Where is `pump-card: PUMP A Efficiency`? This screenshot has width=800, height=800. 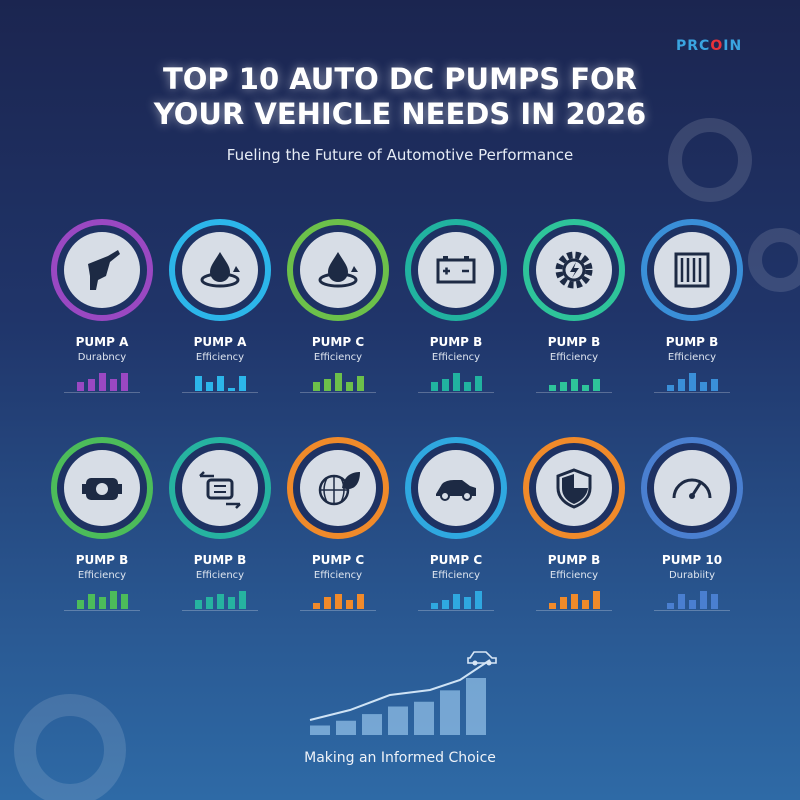 pump-card: PUMP A Efficiency is located at coordinates (220, 306).